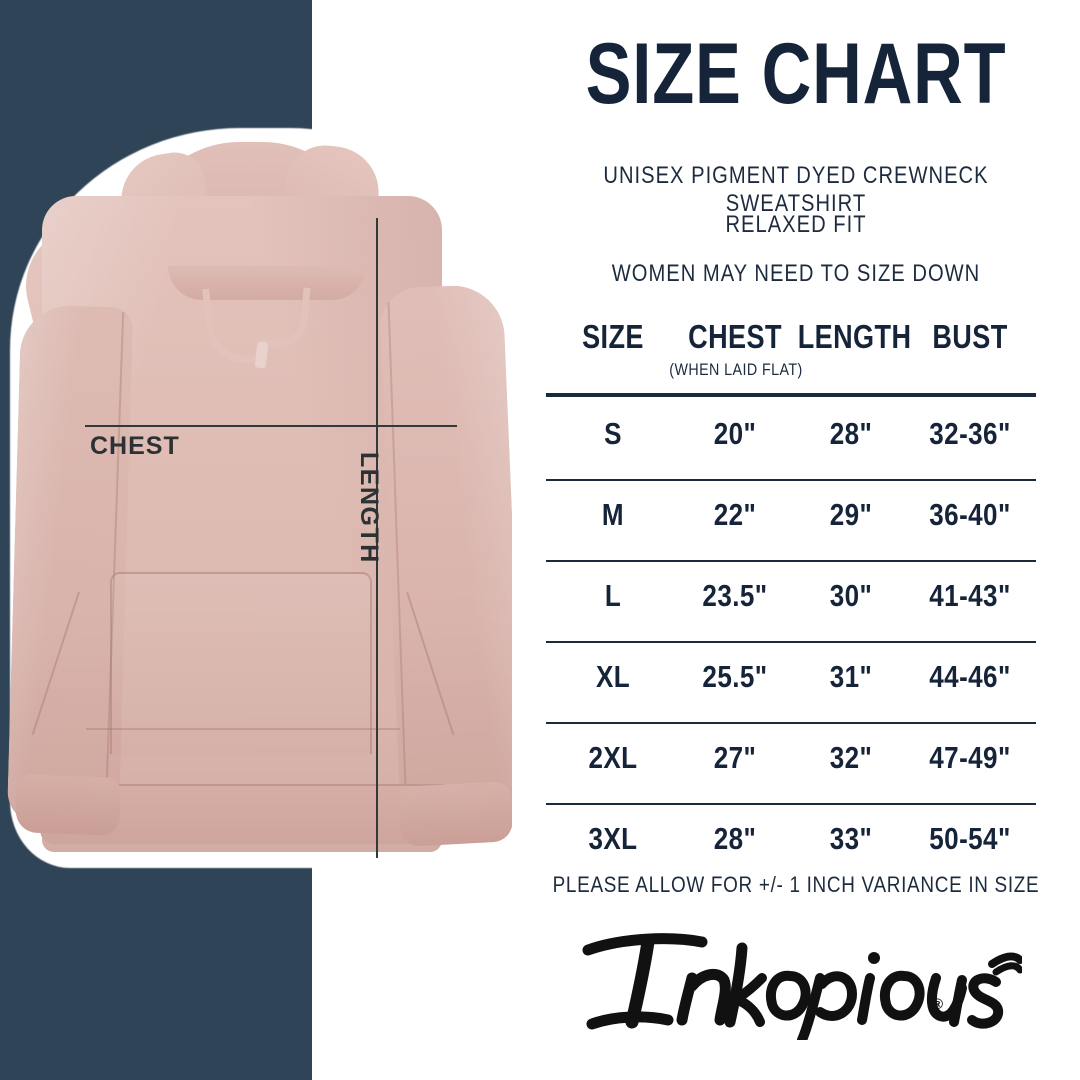 This screenshot has width=1080, height=1080. I want to click on chest-measure-note: (WHEN LAID FLAT), so click(736, 369).